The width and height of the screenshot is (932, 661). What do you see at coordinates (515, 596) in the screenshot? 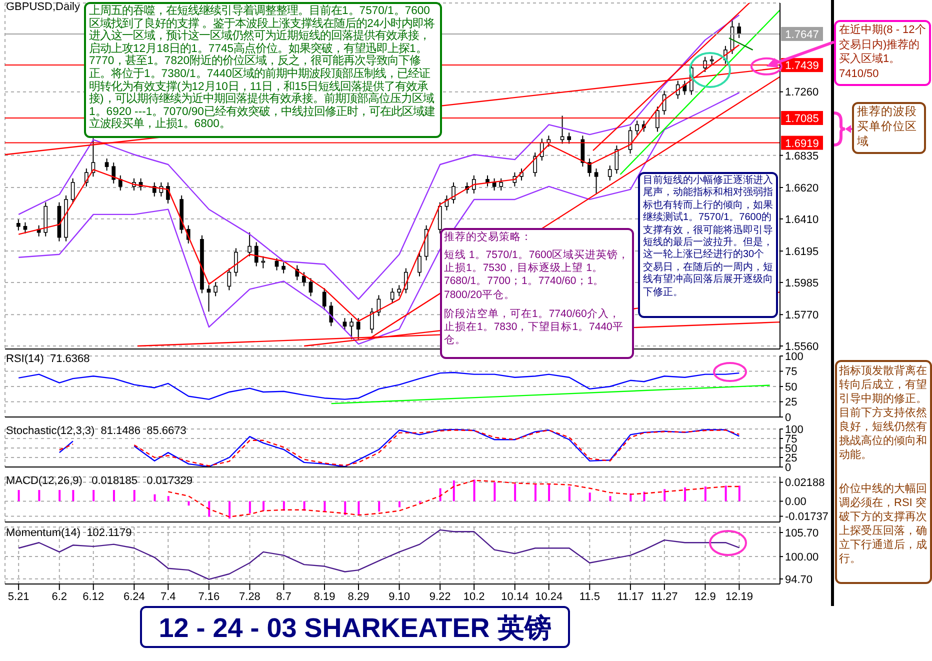
I see `x-tick-label: 10.14` at bounding box center [515, 596].